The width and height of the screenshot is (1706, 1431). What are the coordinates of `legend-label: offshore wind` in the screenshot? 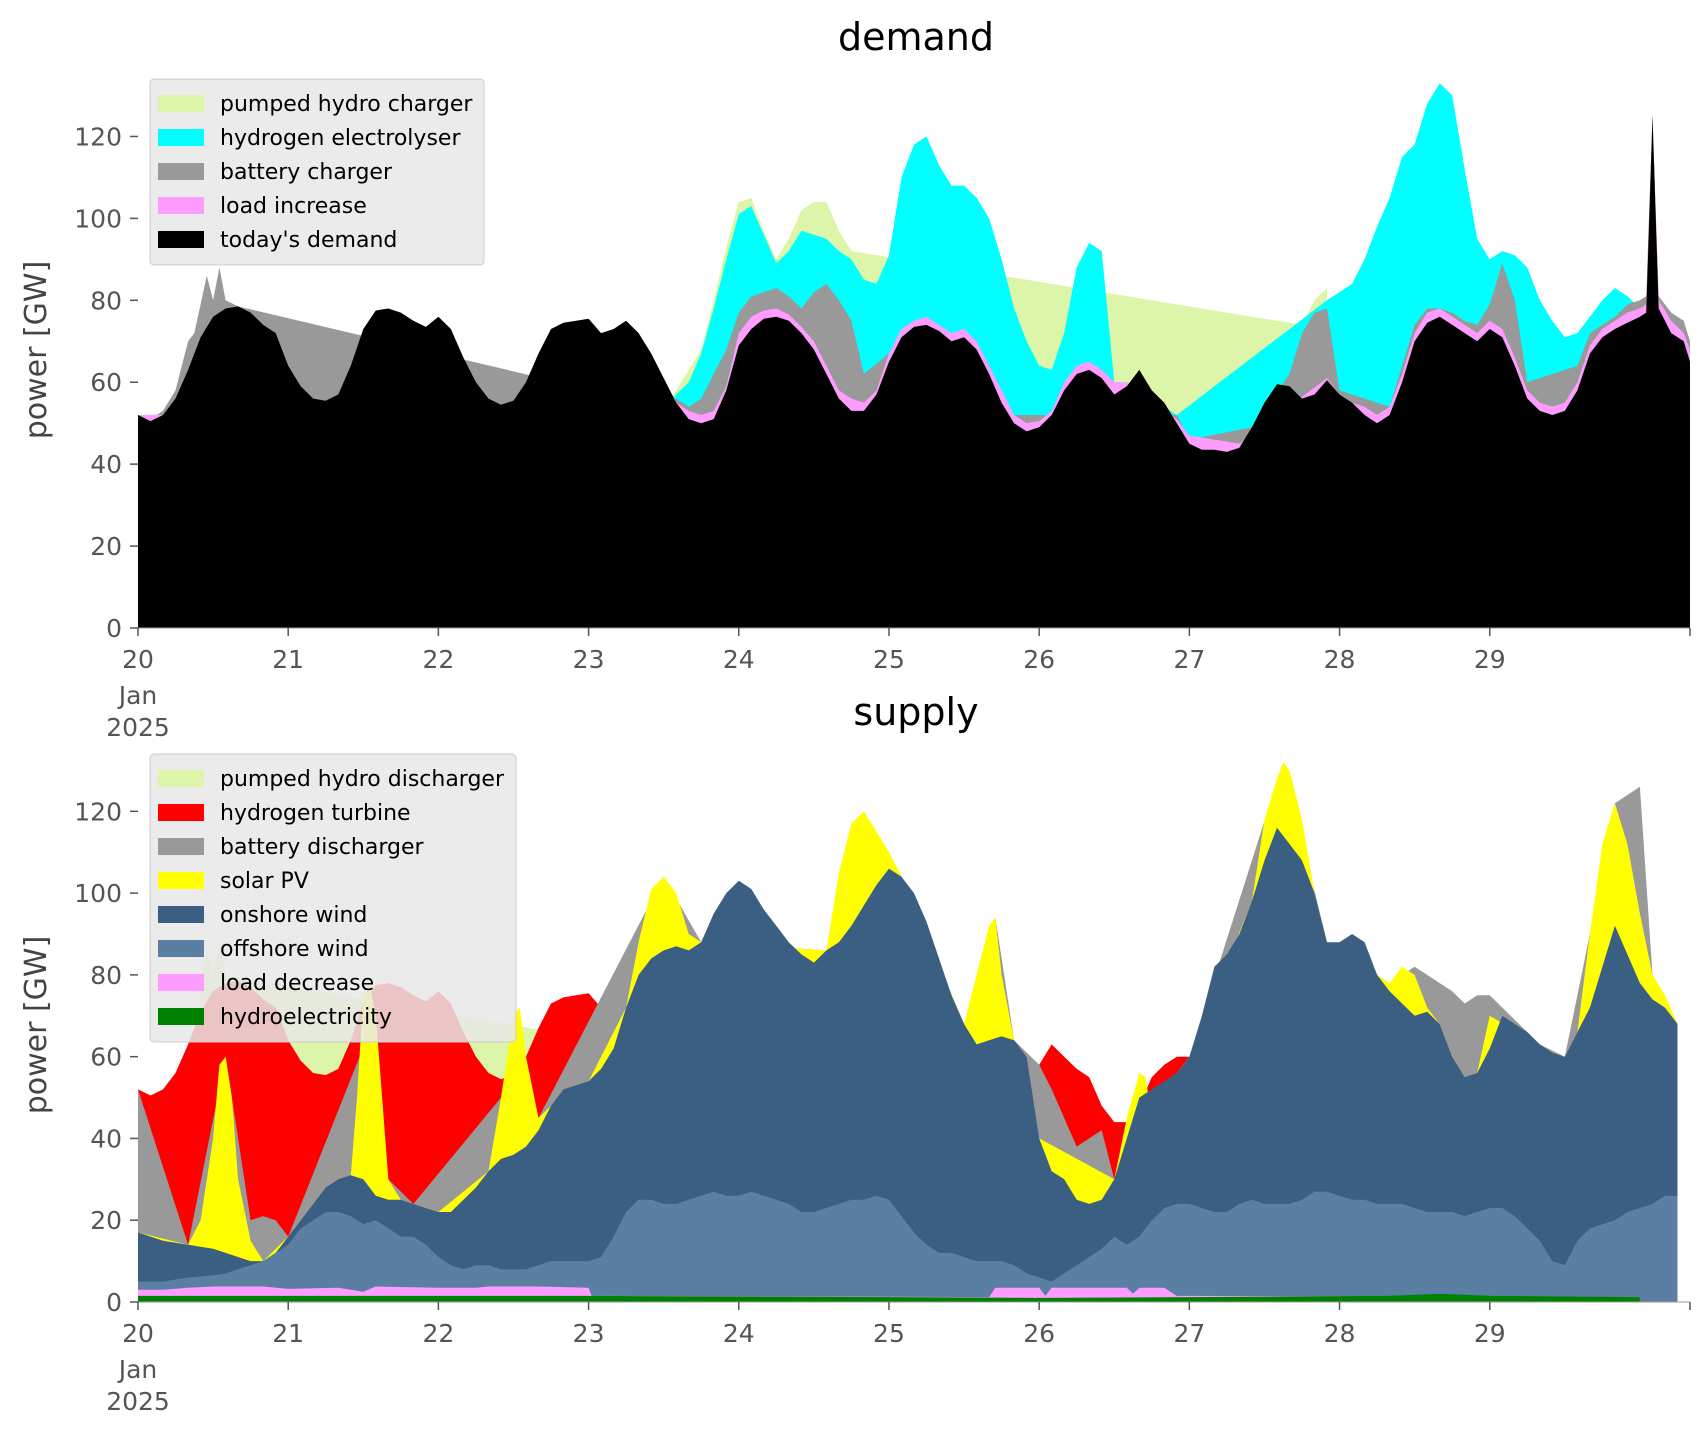 It's located at (294, 949).